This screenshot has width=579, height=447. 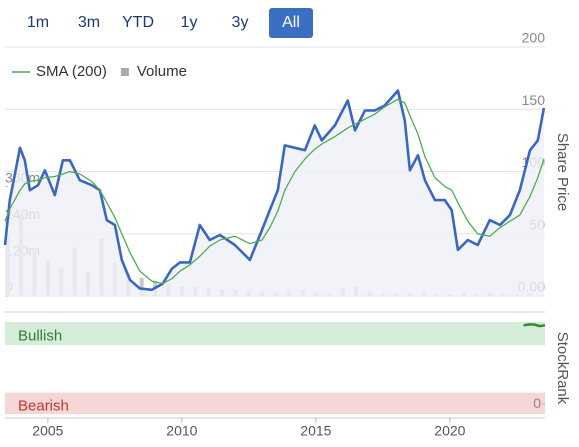 I want to click on range-button-label: YTD, so click(x=138, y=22).